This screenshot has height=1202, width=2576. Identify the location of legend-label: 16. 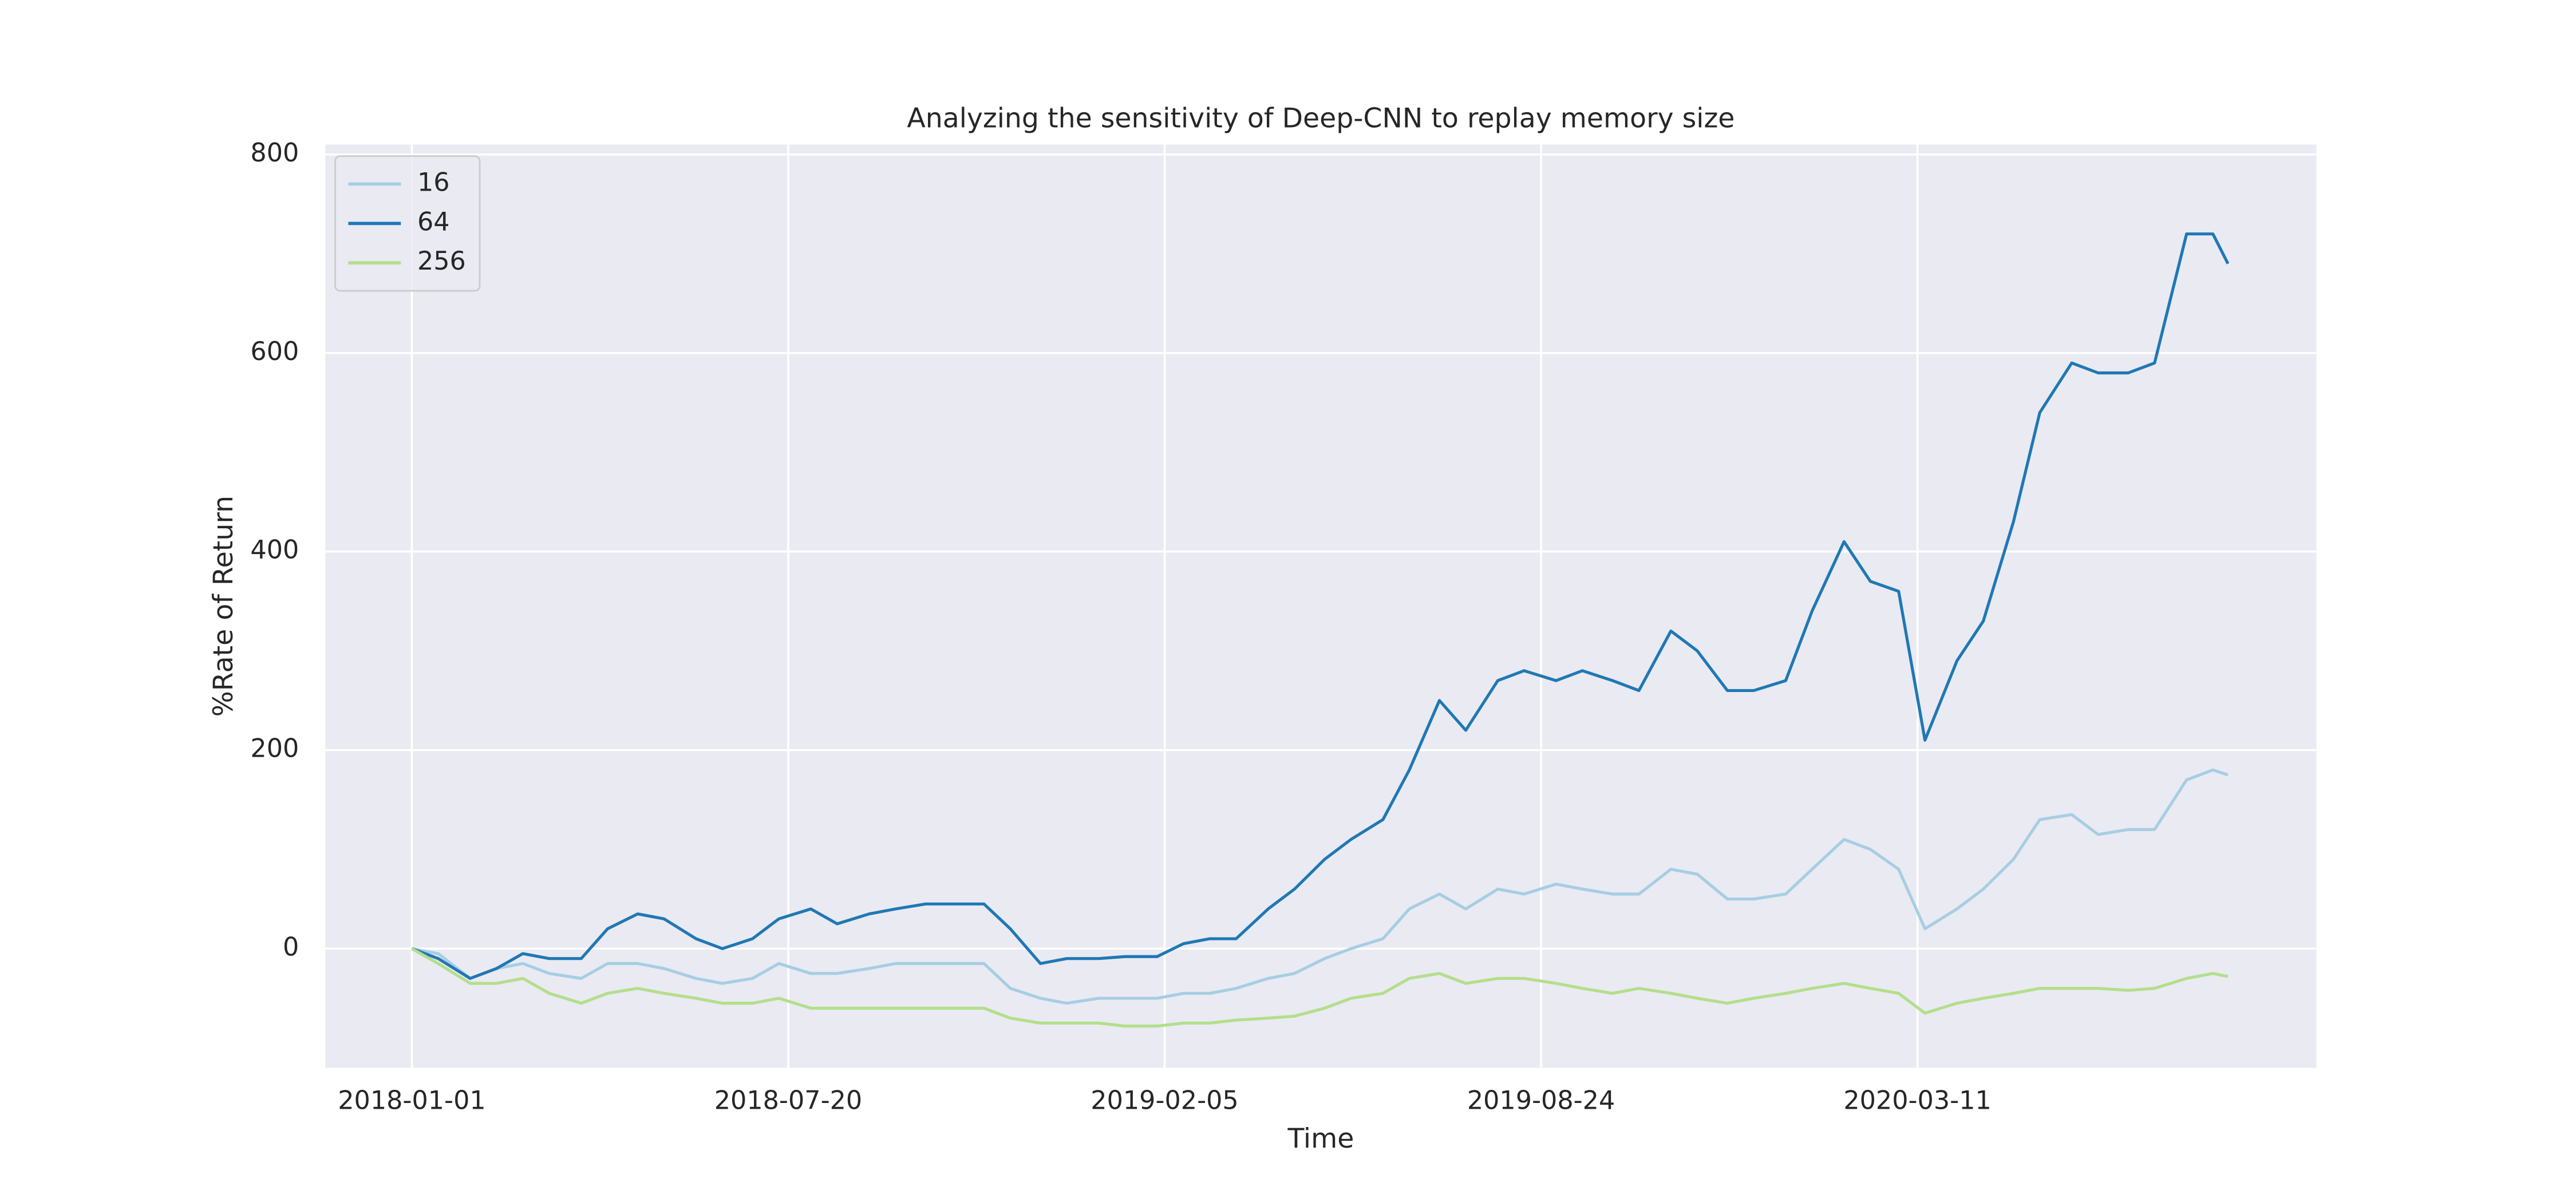
(433, 182).